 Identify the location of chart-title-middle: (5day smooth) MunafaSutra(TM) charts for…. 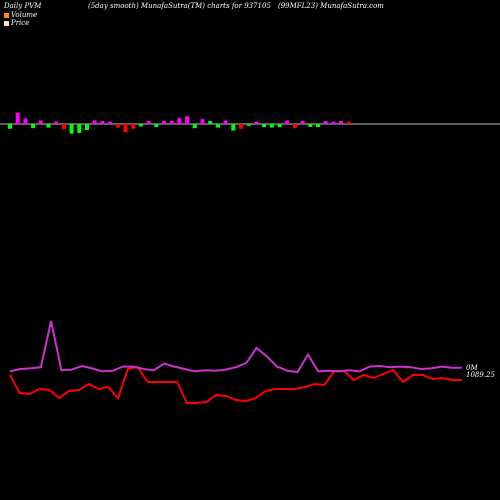
(179, 6).